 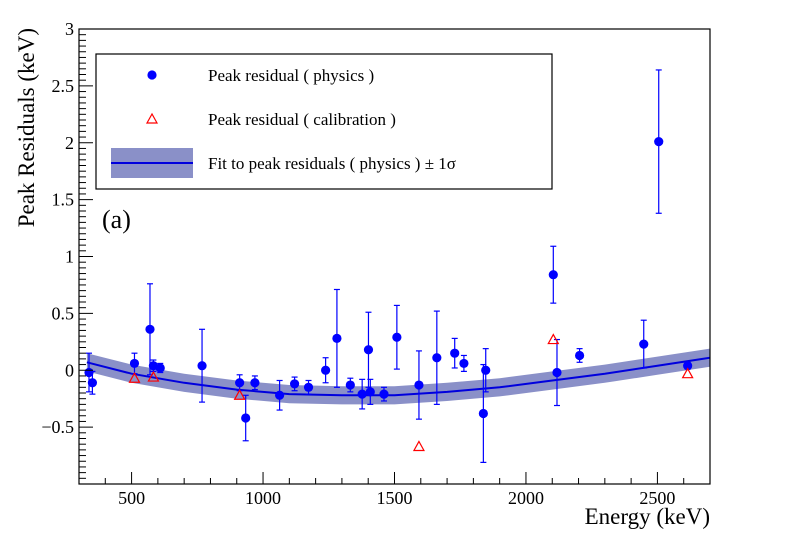 I want to click on panel-label: (a), so click(x=116, y=219).